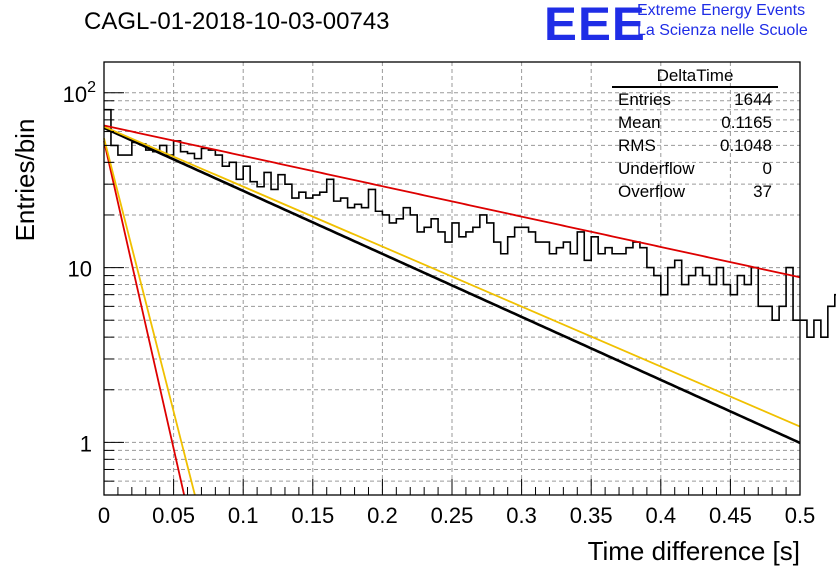 This screenshot has width=836, height=572. I want to click on stats-row-rms: RMS 0.1048, so click(695, 145).